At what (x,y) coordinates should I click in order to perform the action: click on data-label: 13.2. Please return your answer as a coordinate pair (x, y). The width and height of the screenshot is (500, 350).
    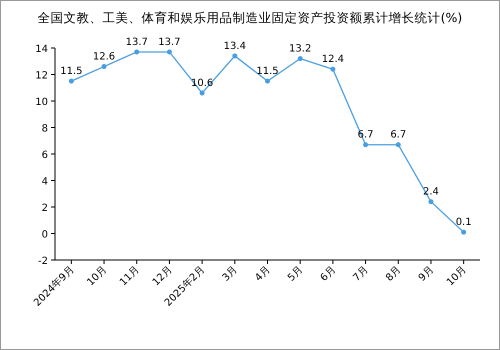
    Looking at the image, I should click on (300, 49).